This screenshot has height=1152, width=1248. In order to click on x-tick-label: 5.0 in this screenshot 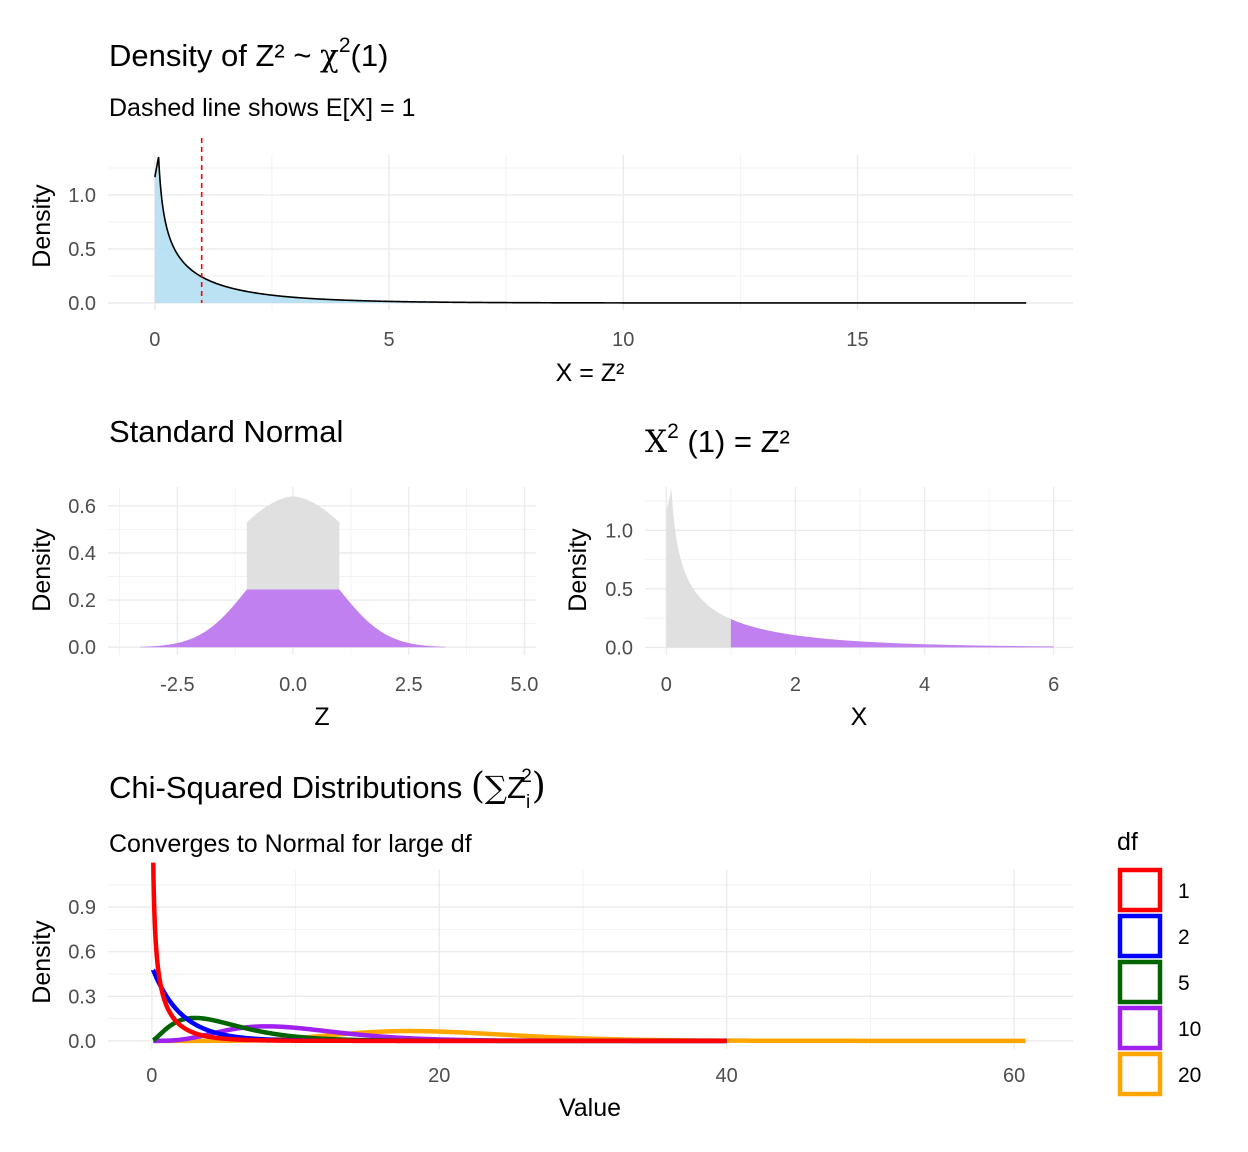, I will do `click(525, 685)`.